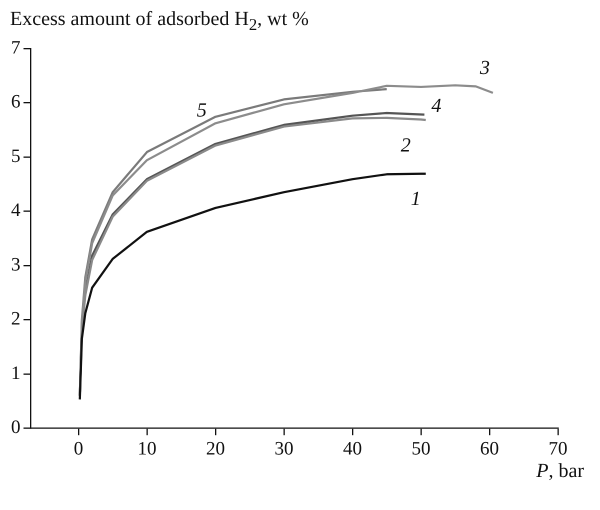  What do you see at coordinates (352, 449) in the screenshot?
I see `x-tick-label: 40` at bounding box center [352, 449].